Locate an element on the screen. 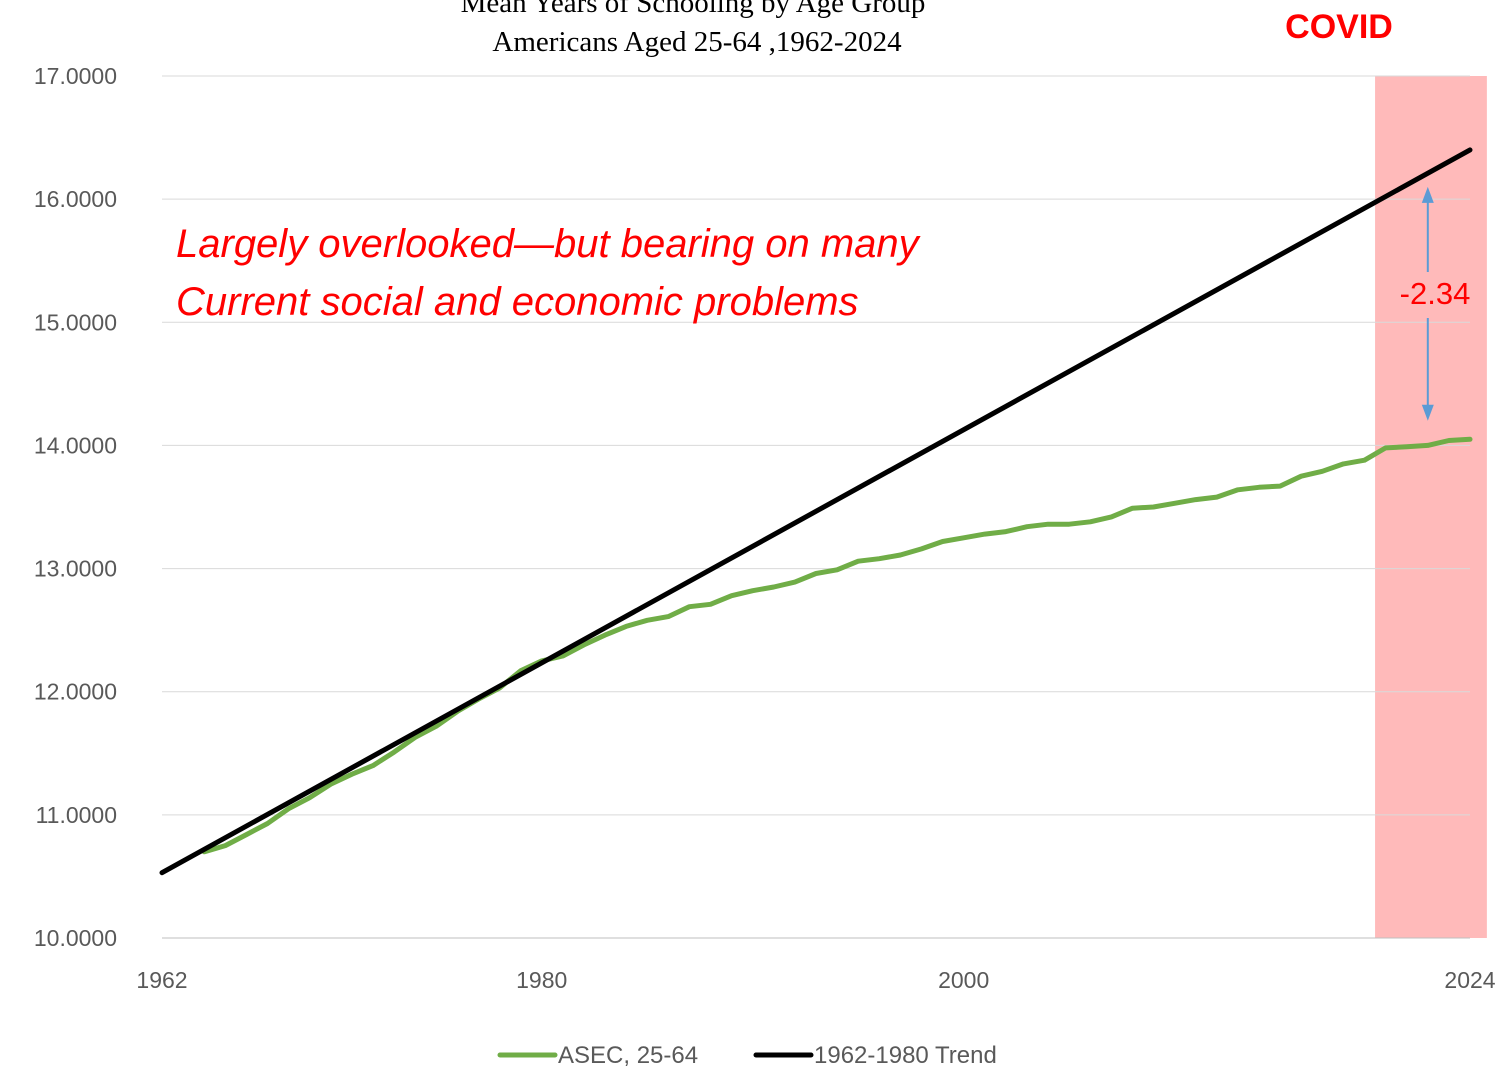 Image resolution: width=1509 pixels, height=1071 pixels. legend-layer: ASEC, 25-64 1962-1980 Trend is located at coordinates (747, 1055).